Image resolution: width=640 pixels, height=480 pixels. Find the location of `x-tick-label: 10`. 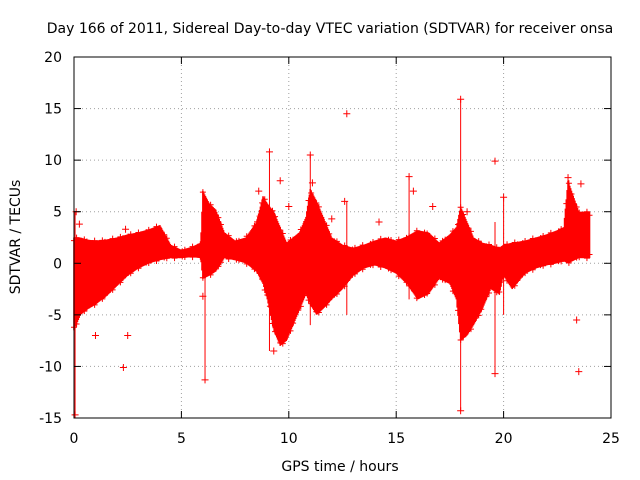

x-tick-label: 10 is located at coordinates (289, 439).